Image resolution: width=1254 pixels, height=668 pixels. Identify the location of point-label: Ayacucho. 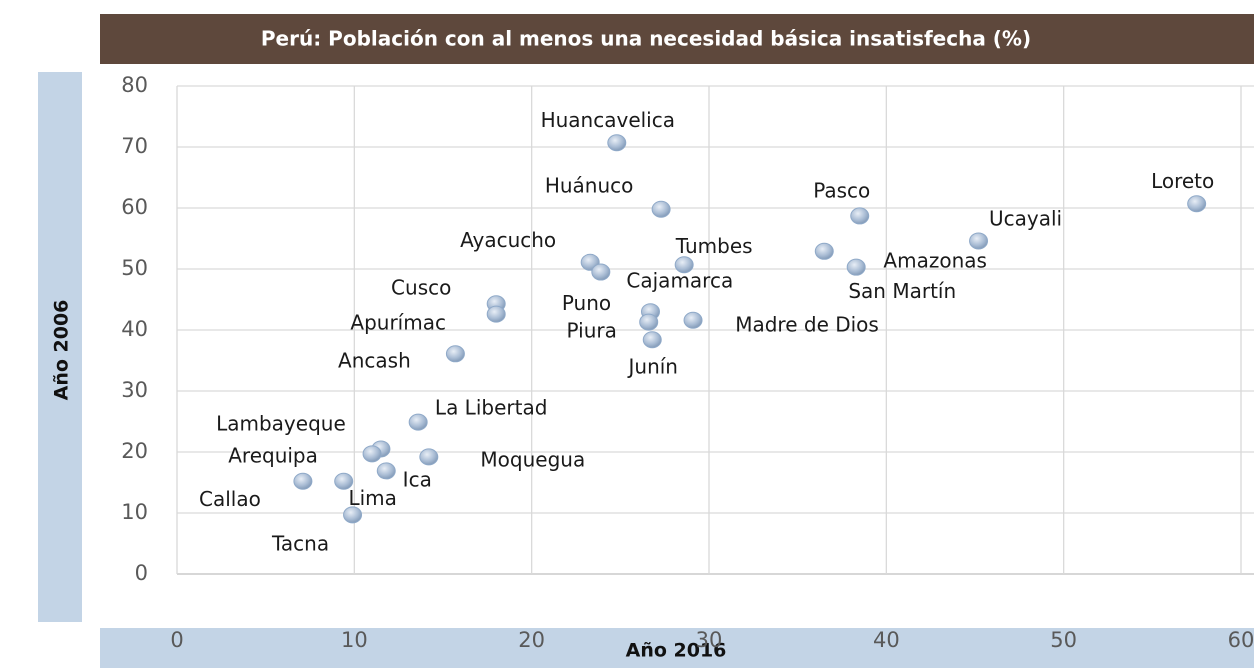
(508, 240).